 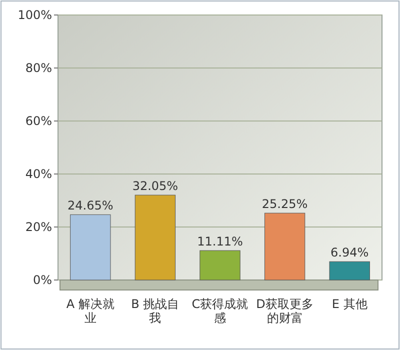 What do you see at coordinates (38, 227) in the screenshot?
I see `y-tick-label: 20%` at bounding box center [38, 227].